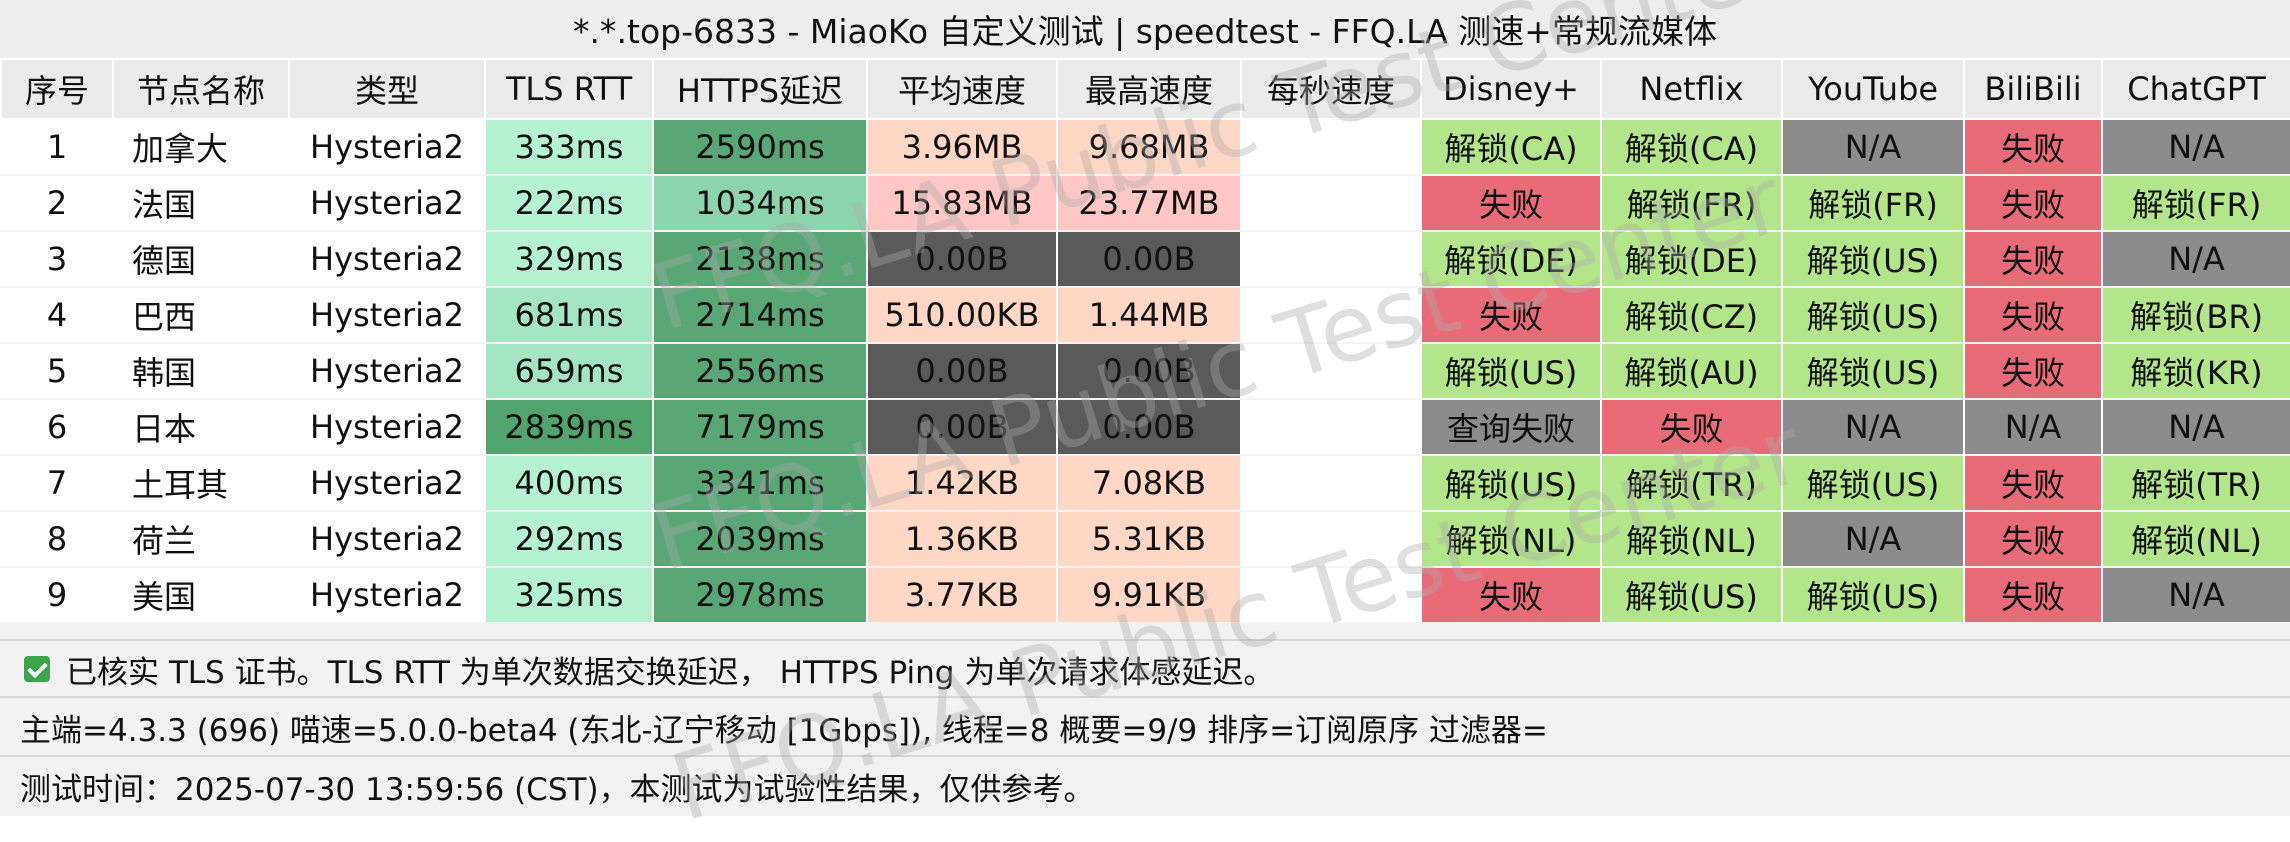 The height and width of the screenshot is (842, 2290). Describe the element at coordinates (387, 89) in the screenshot. I see `column-header: 类型` at that location.